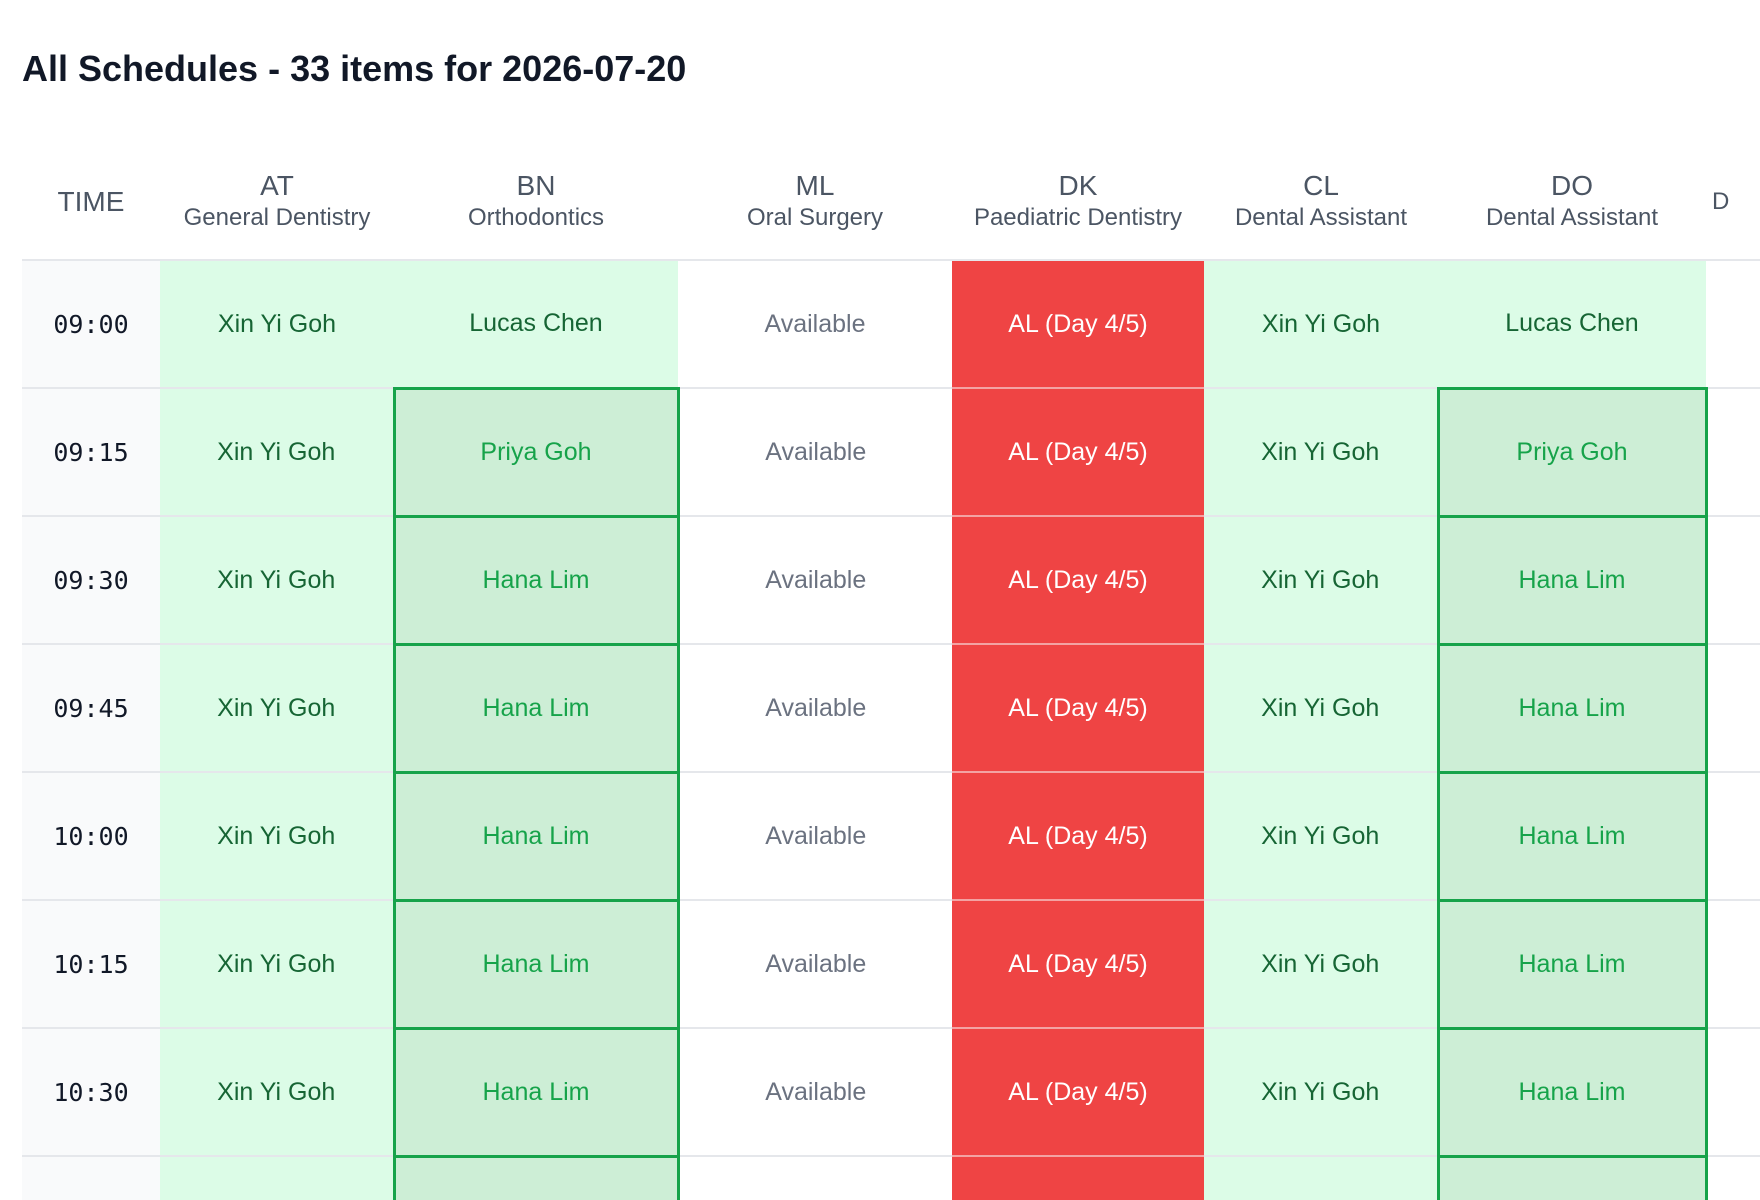  I want to click on column-specialty: D, so click(1721, 201).